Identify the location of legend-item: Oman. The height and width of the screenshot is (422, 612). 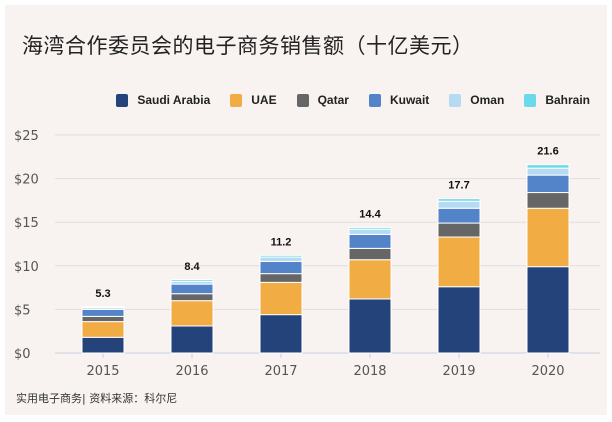
(476, 100).